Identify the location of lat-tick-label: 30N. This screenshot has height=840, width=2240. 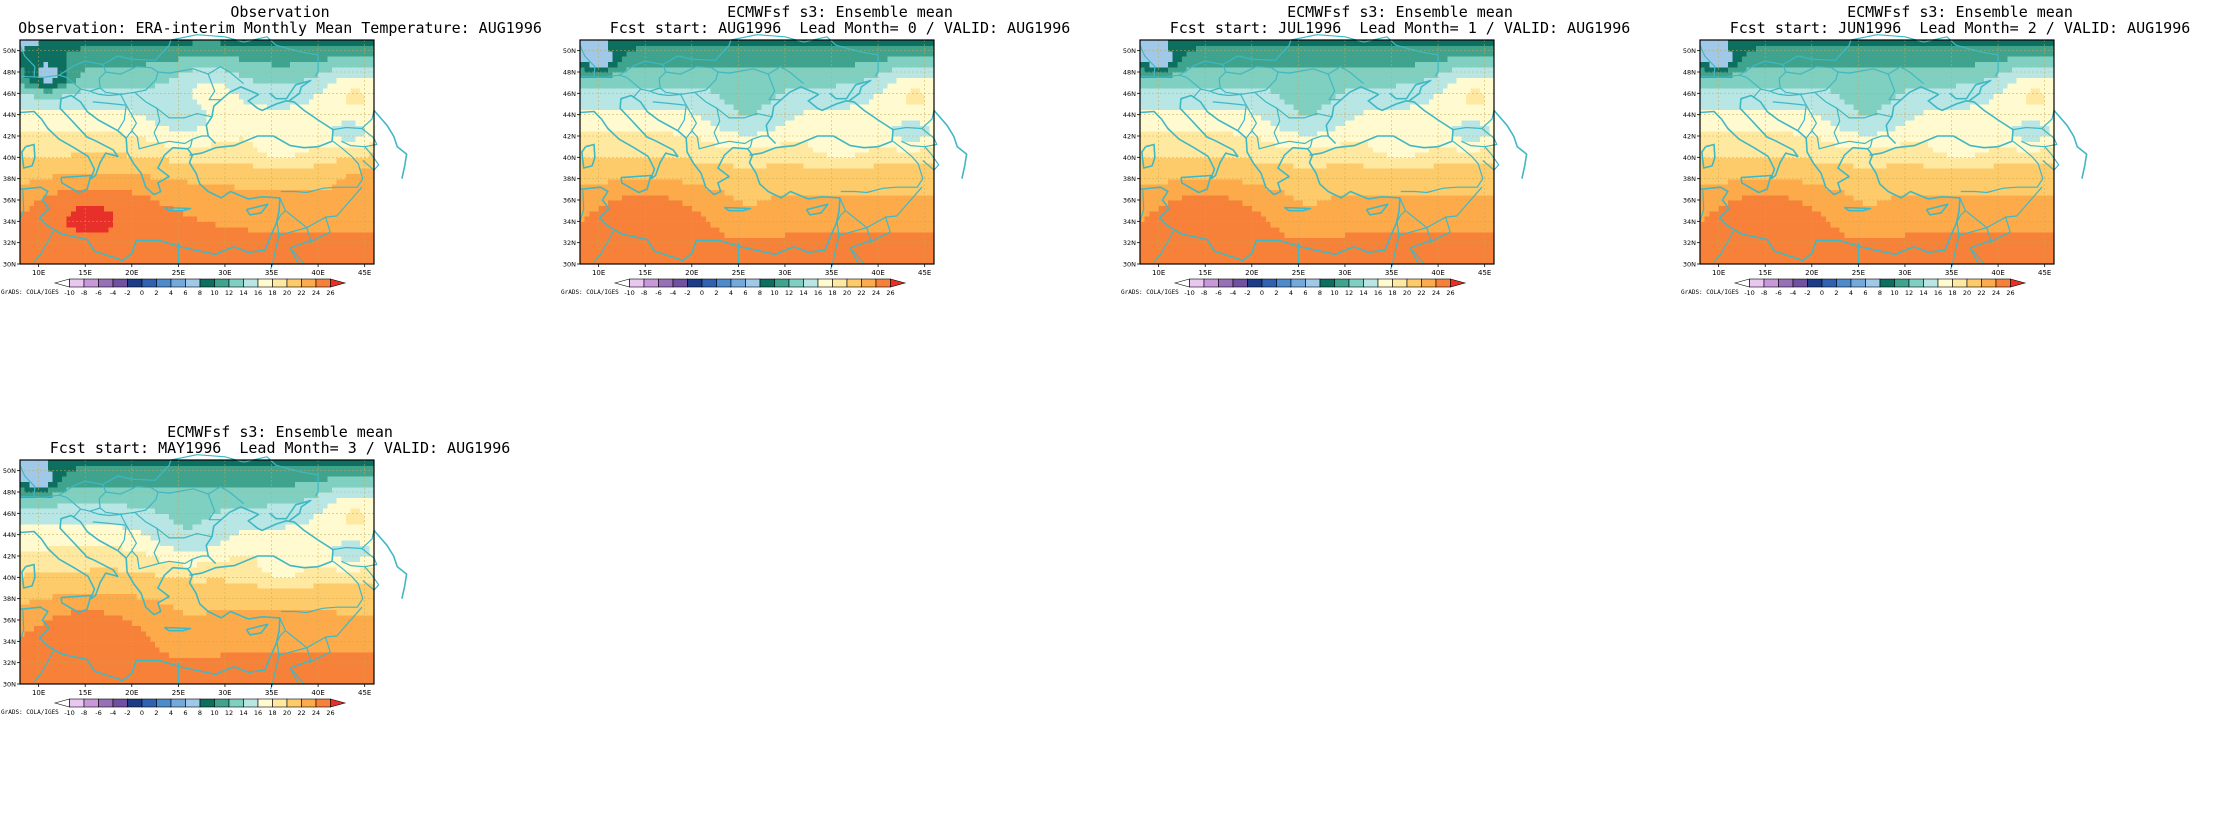
(1129, 265).